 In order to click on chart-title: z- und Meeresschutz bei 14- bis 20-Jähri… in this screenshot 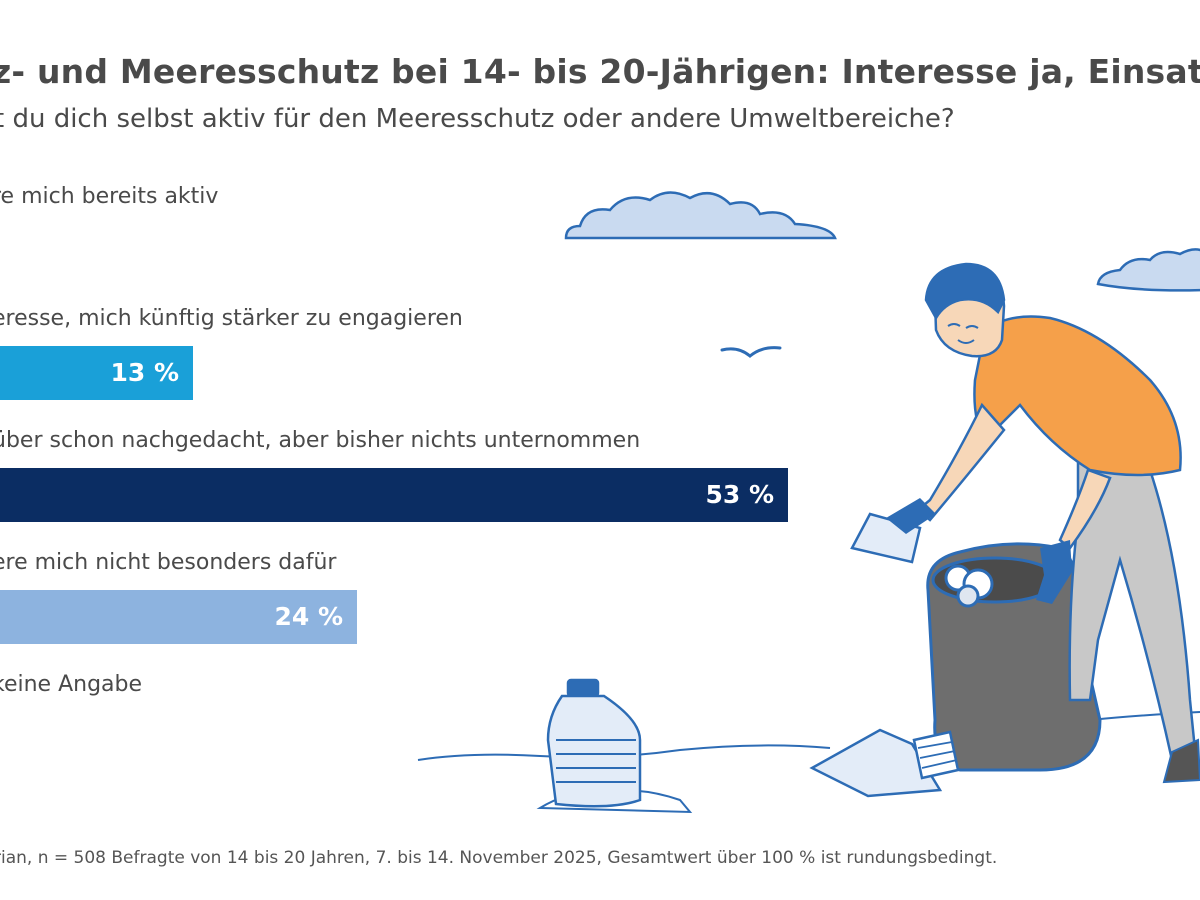, I will do `click(600, 71)`.